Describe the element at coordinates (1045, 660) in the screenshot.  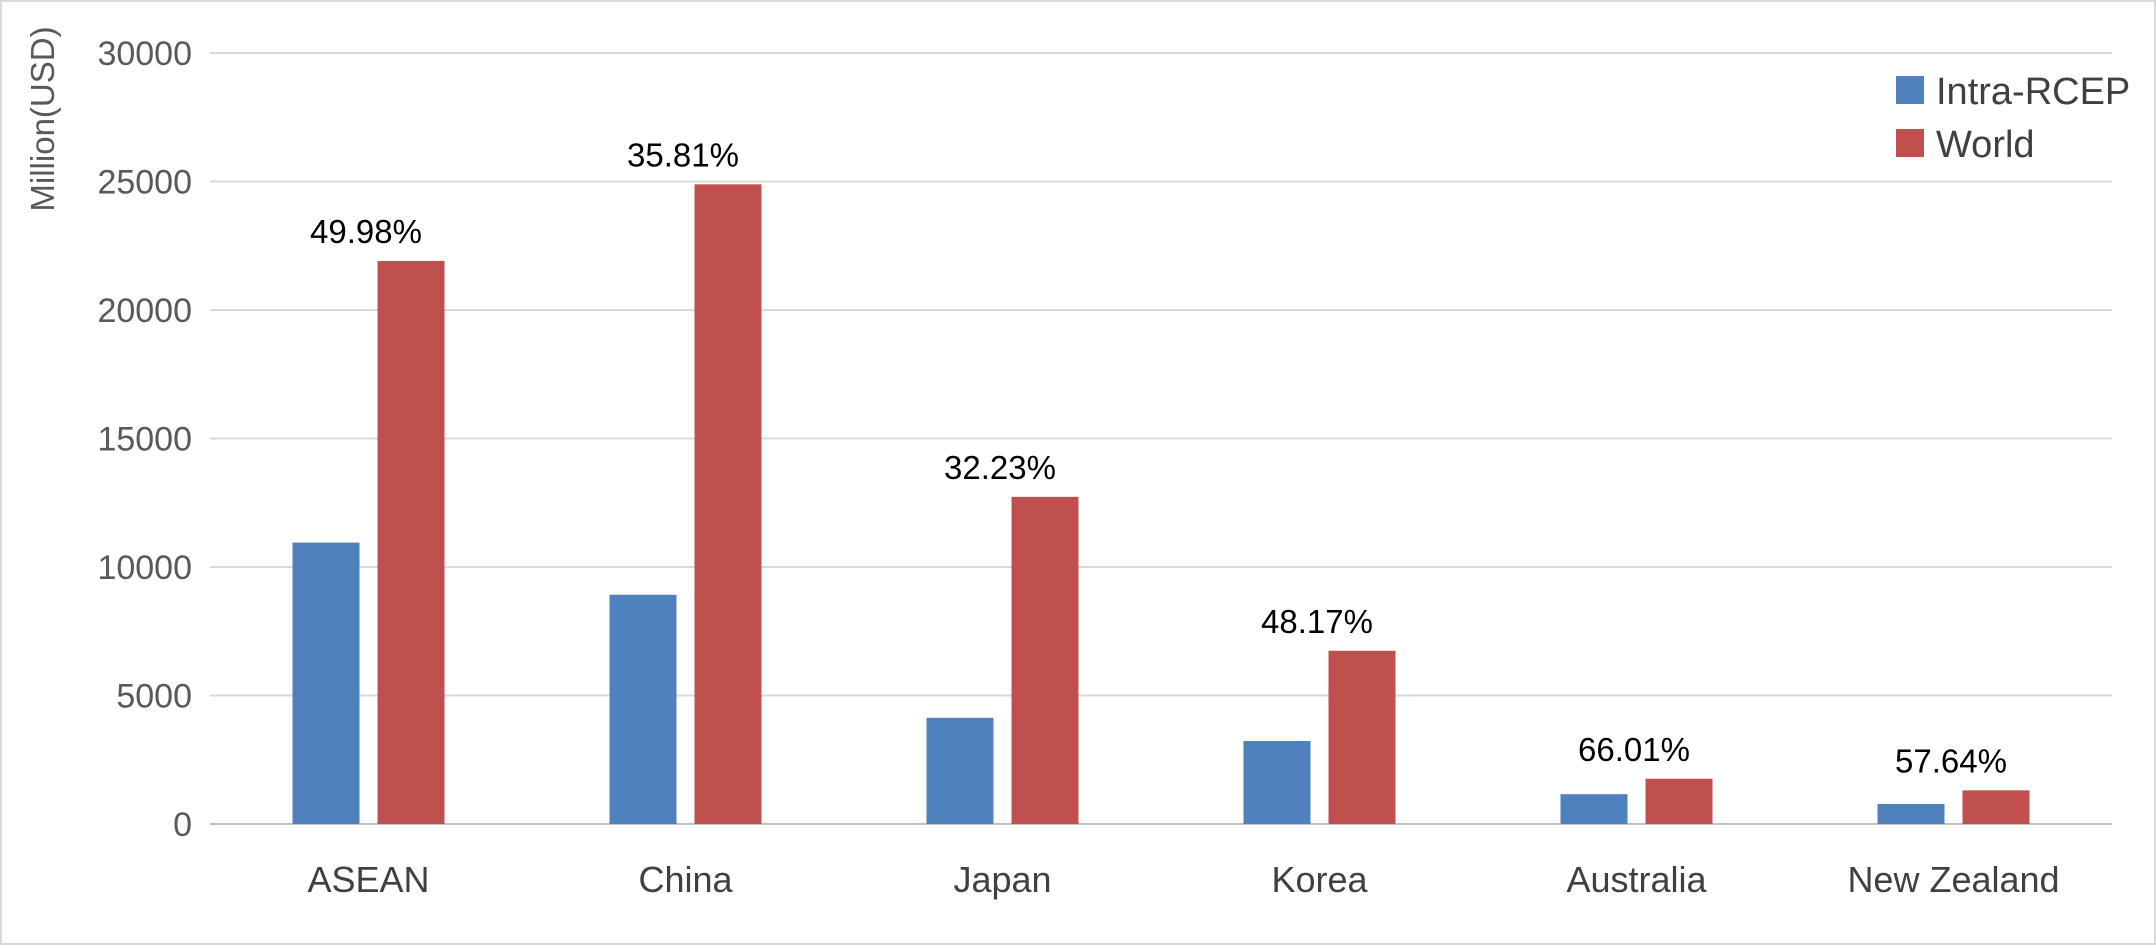
I see `bar-world-japan` at that location.